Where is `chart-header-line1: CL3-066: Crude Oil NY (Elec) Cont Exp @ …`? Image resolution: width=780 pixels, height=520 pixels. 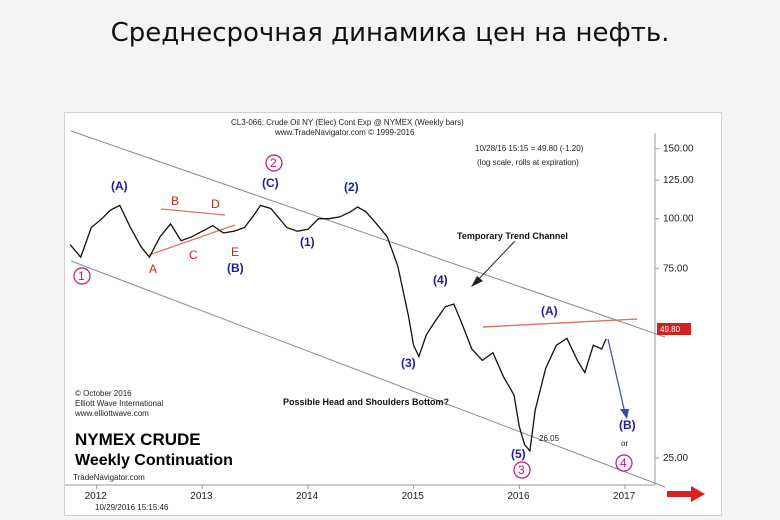
chart-header-line1: CL3-066: Crude Oil NY (Elec) Cont Exp @ … is located at coordinates (347, 122).